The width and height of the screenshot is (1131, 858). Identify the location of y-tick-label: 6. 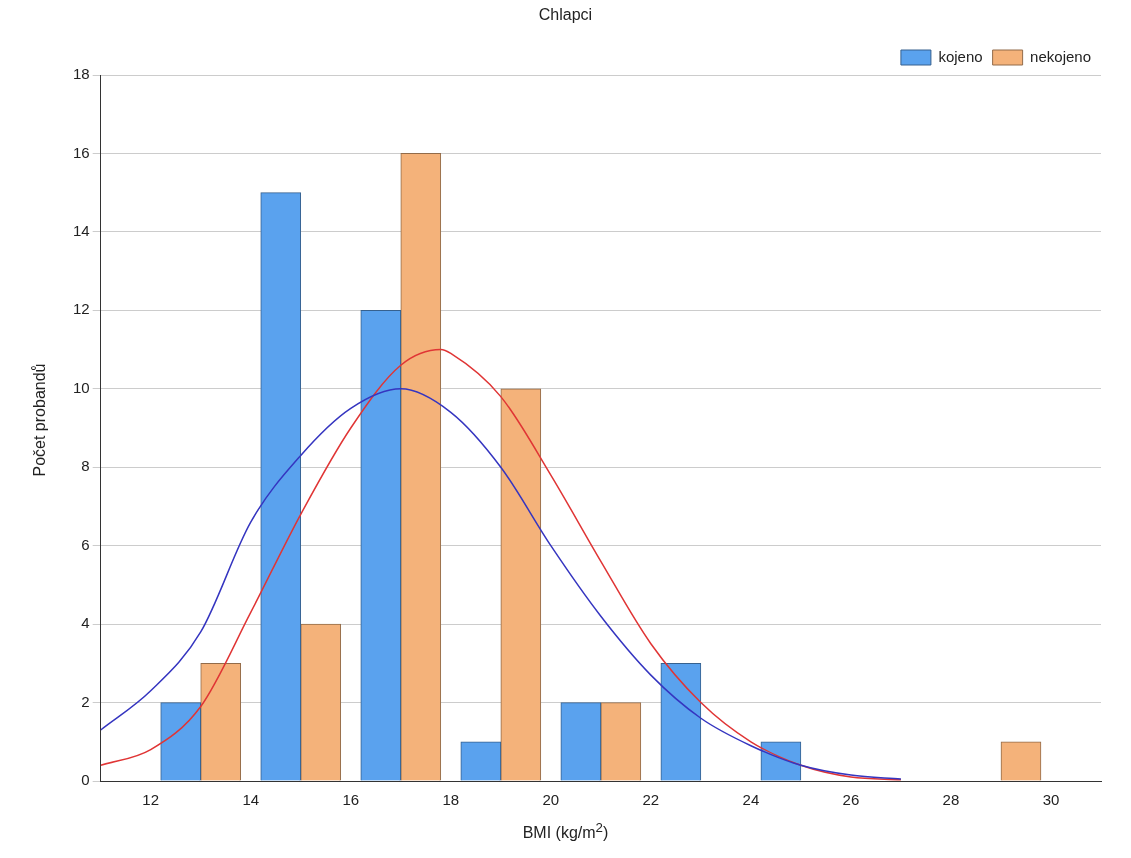
(85, 544).